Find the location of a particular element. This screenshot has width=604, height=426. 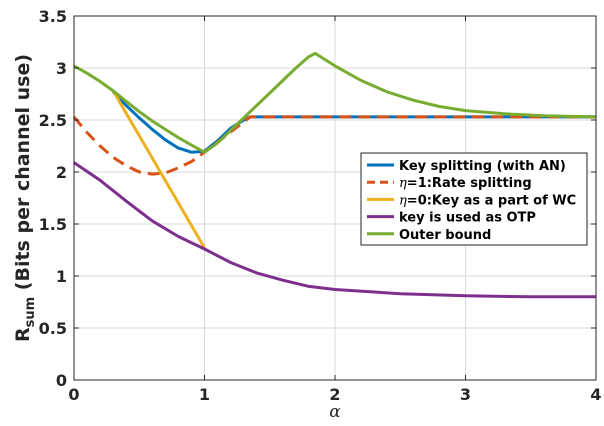

y-tick-label: 0.5 is located at coordinates (53, 328).